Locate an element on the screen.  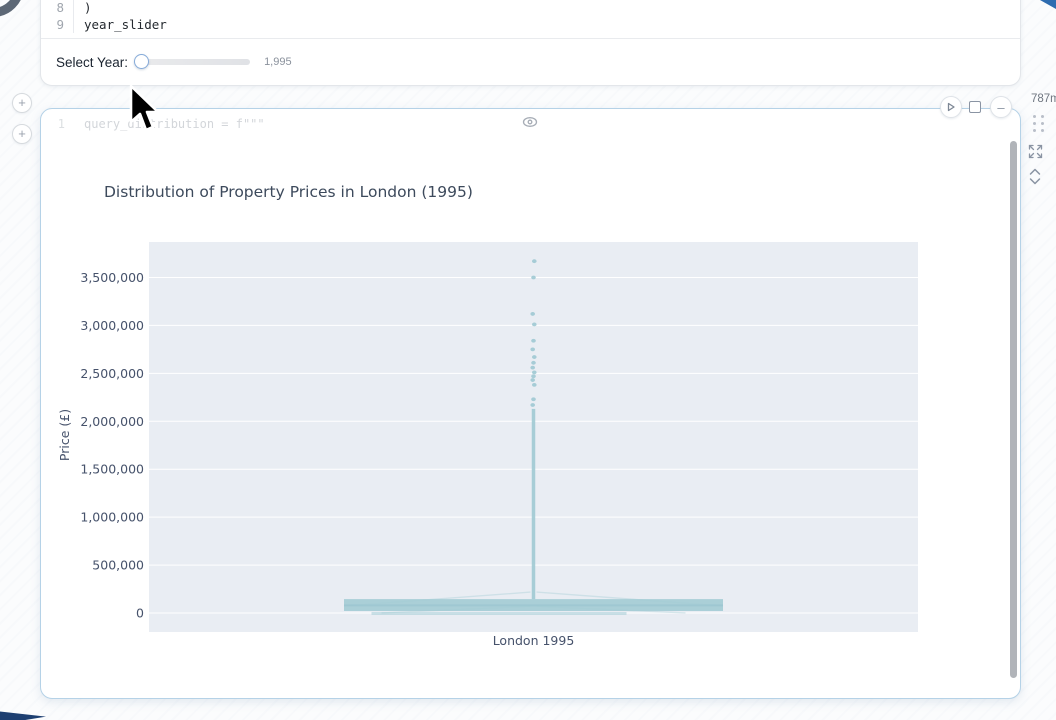
slider-value: 1,995 is located at coordinates (278, 62).